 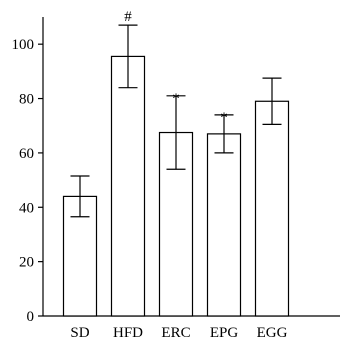 I want to click on y-tick-label: 40, so click(x=26, y=208).